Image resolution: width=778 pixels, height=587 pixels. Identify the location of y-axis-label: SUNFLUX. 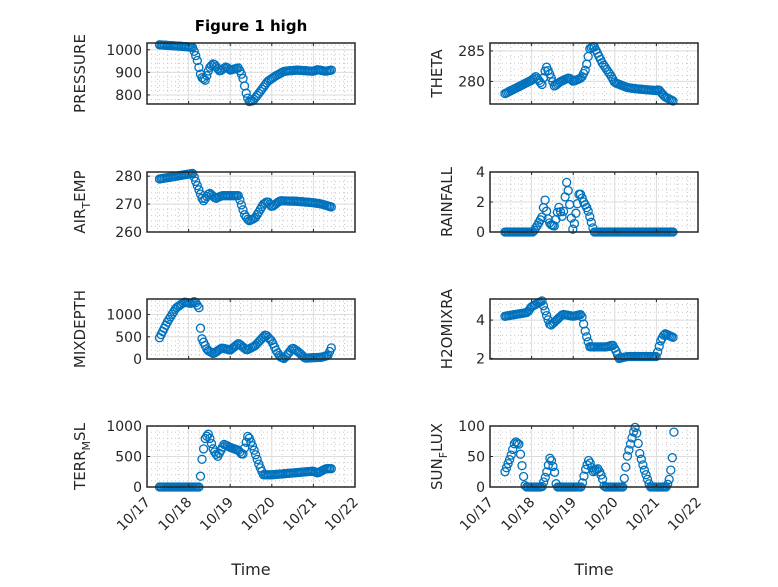
(439, 456).